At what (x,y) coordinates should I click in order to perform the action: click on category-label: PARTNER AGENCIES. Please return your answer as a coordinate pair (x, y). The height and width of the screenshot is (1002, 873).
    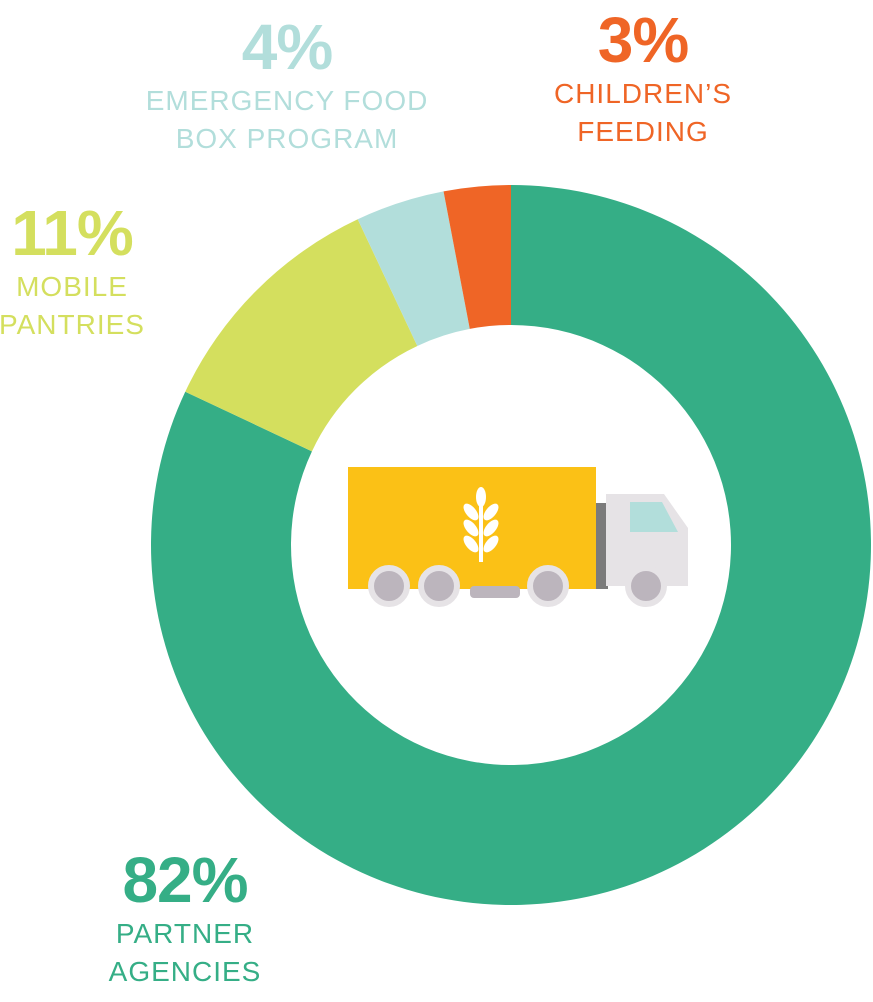
    Looking at the image, I should click on (185, 952).